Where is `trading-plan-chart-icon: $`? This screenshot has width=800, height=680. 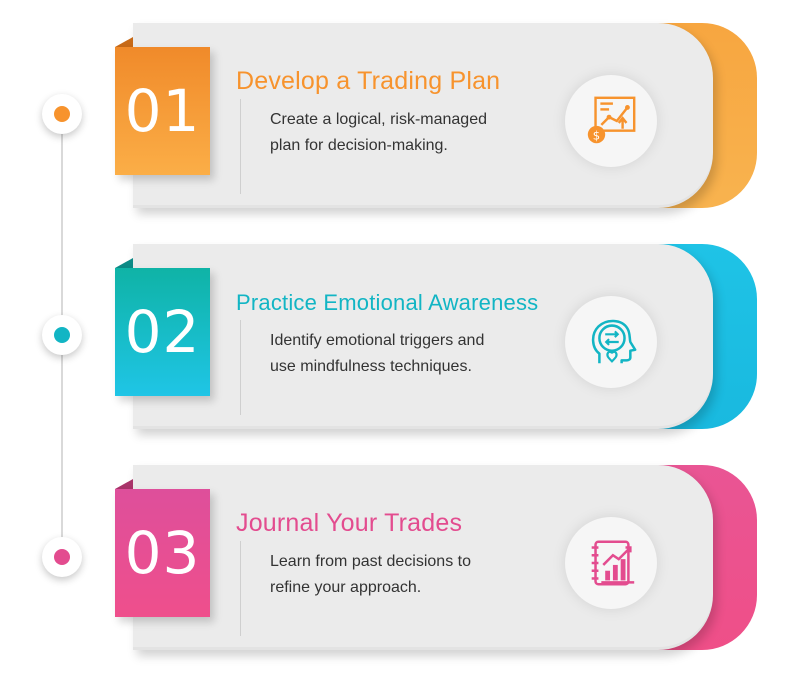 trading-plan-chart-icon: $ is located at coordinates (611, 121).